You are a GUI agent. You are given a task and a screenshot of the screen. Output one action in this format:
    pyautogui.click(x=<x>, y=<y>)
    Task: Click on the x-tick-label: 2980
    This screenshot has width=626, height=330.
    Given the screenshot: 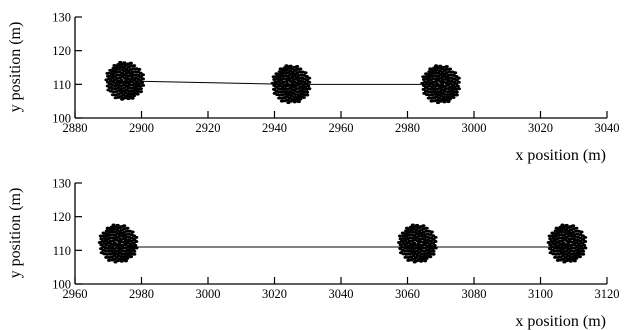 What is the action you would take?
    pyautogui.click(x=141, y=294)
    